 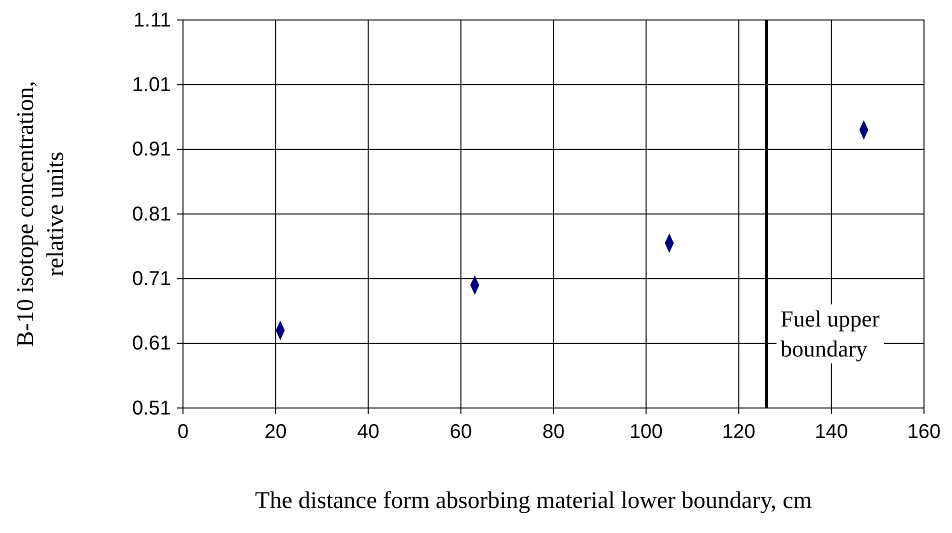 I want to click on y-tick-label: 1.11, so click(x=152, y=20).